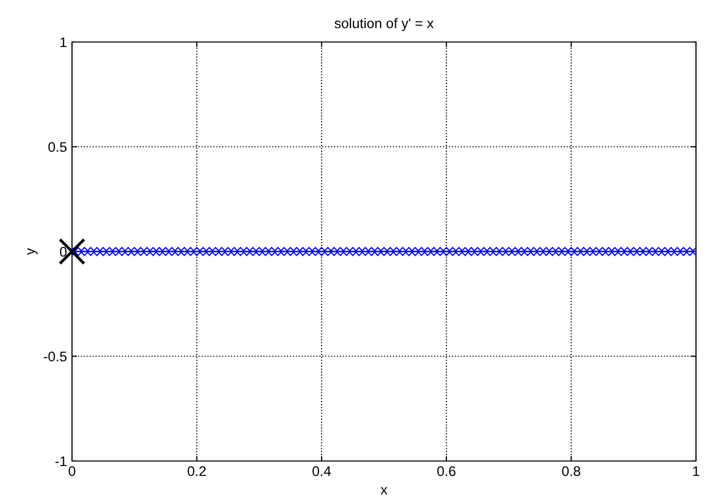 Image resolution: width=720 pixels, height=504 pixels. Describe the element at coordinates (63, 251) in the screenshot. I see `y-tick-label: 0` at that location.